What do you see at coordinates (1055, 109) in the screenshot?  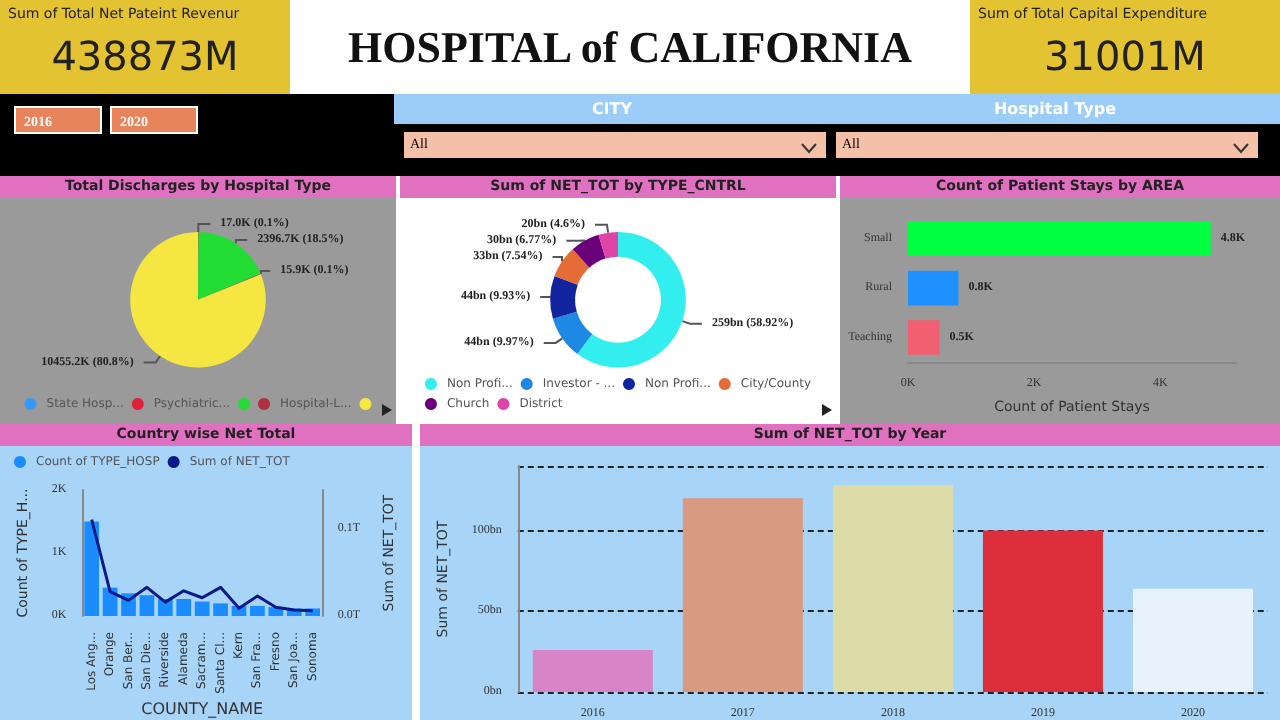 I see `text: Hospital Type` at bounding box center [1055, 109].